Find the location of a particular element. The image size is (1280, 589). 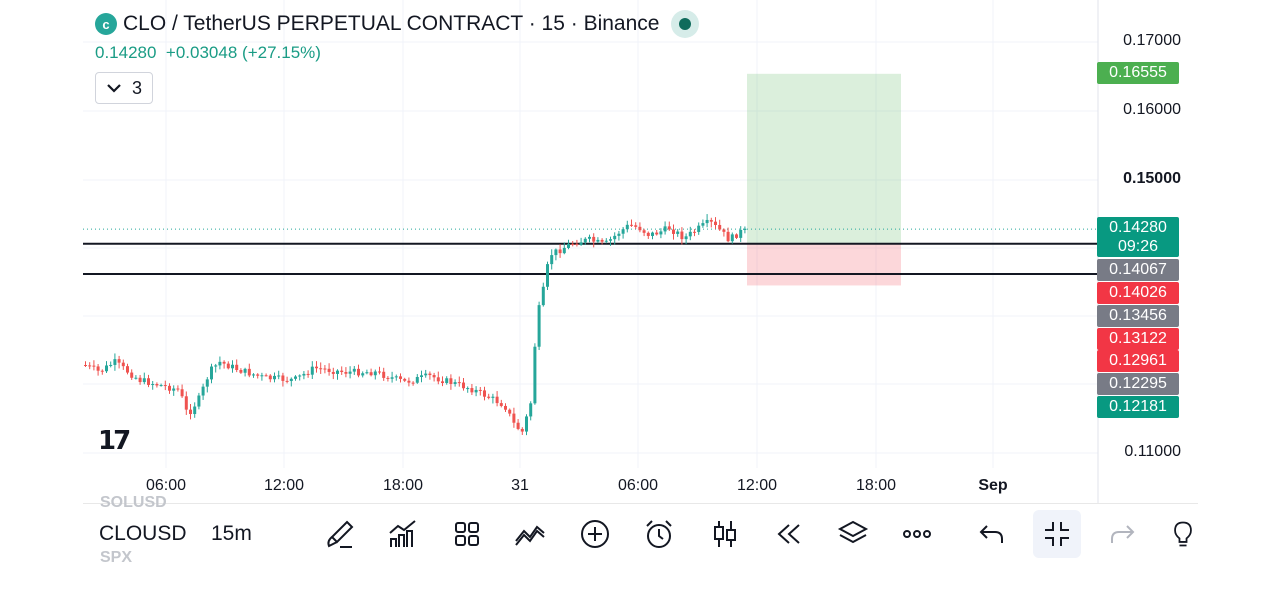

undo-button is located at coordinates (992, 534).